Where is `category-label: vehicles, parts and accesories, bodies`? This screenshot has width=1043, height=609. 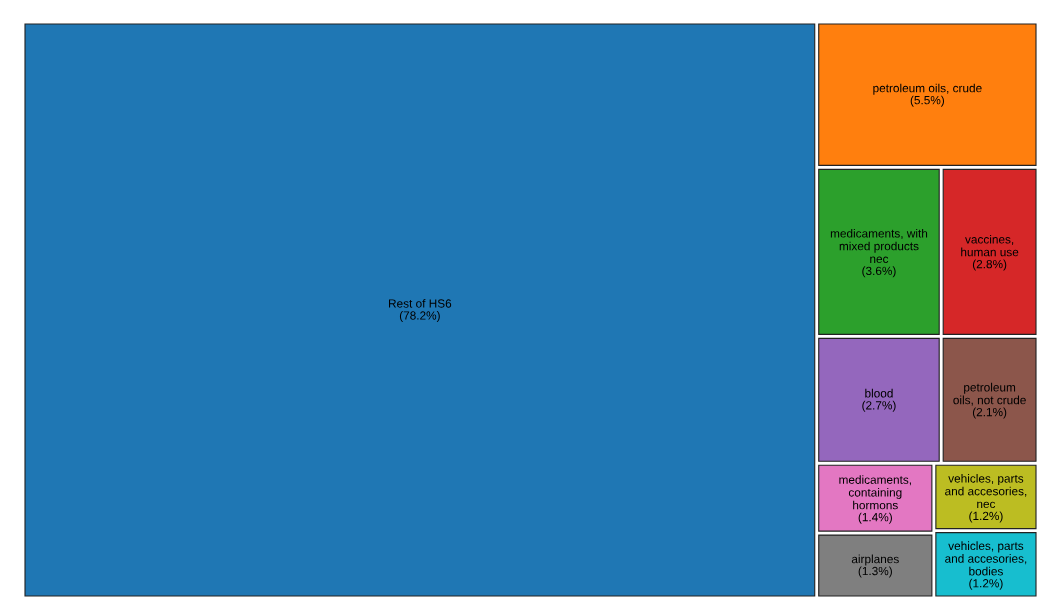 category-label: vehicles, parts and accesories, bodies is located at coordinates (986, 558).